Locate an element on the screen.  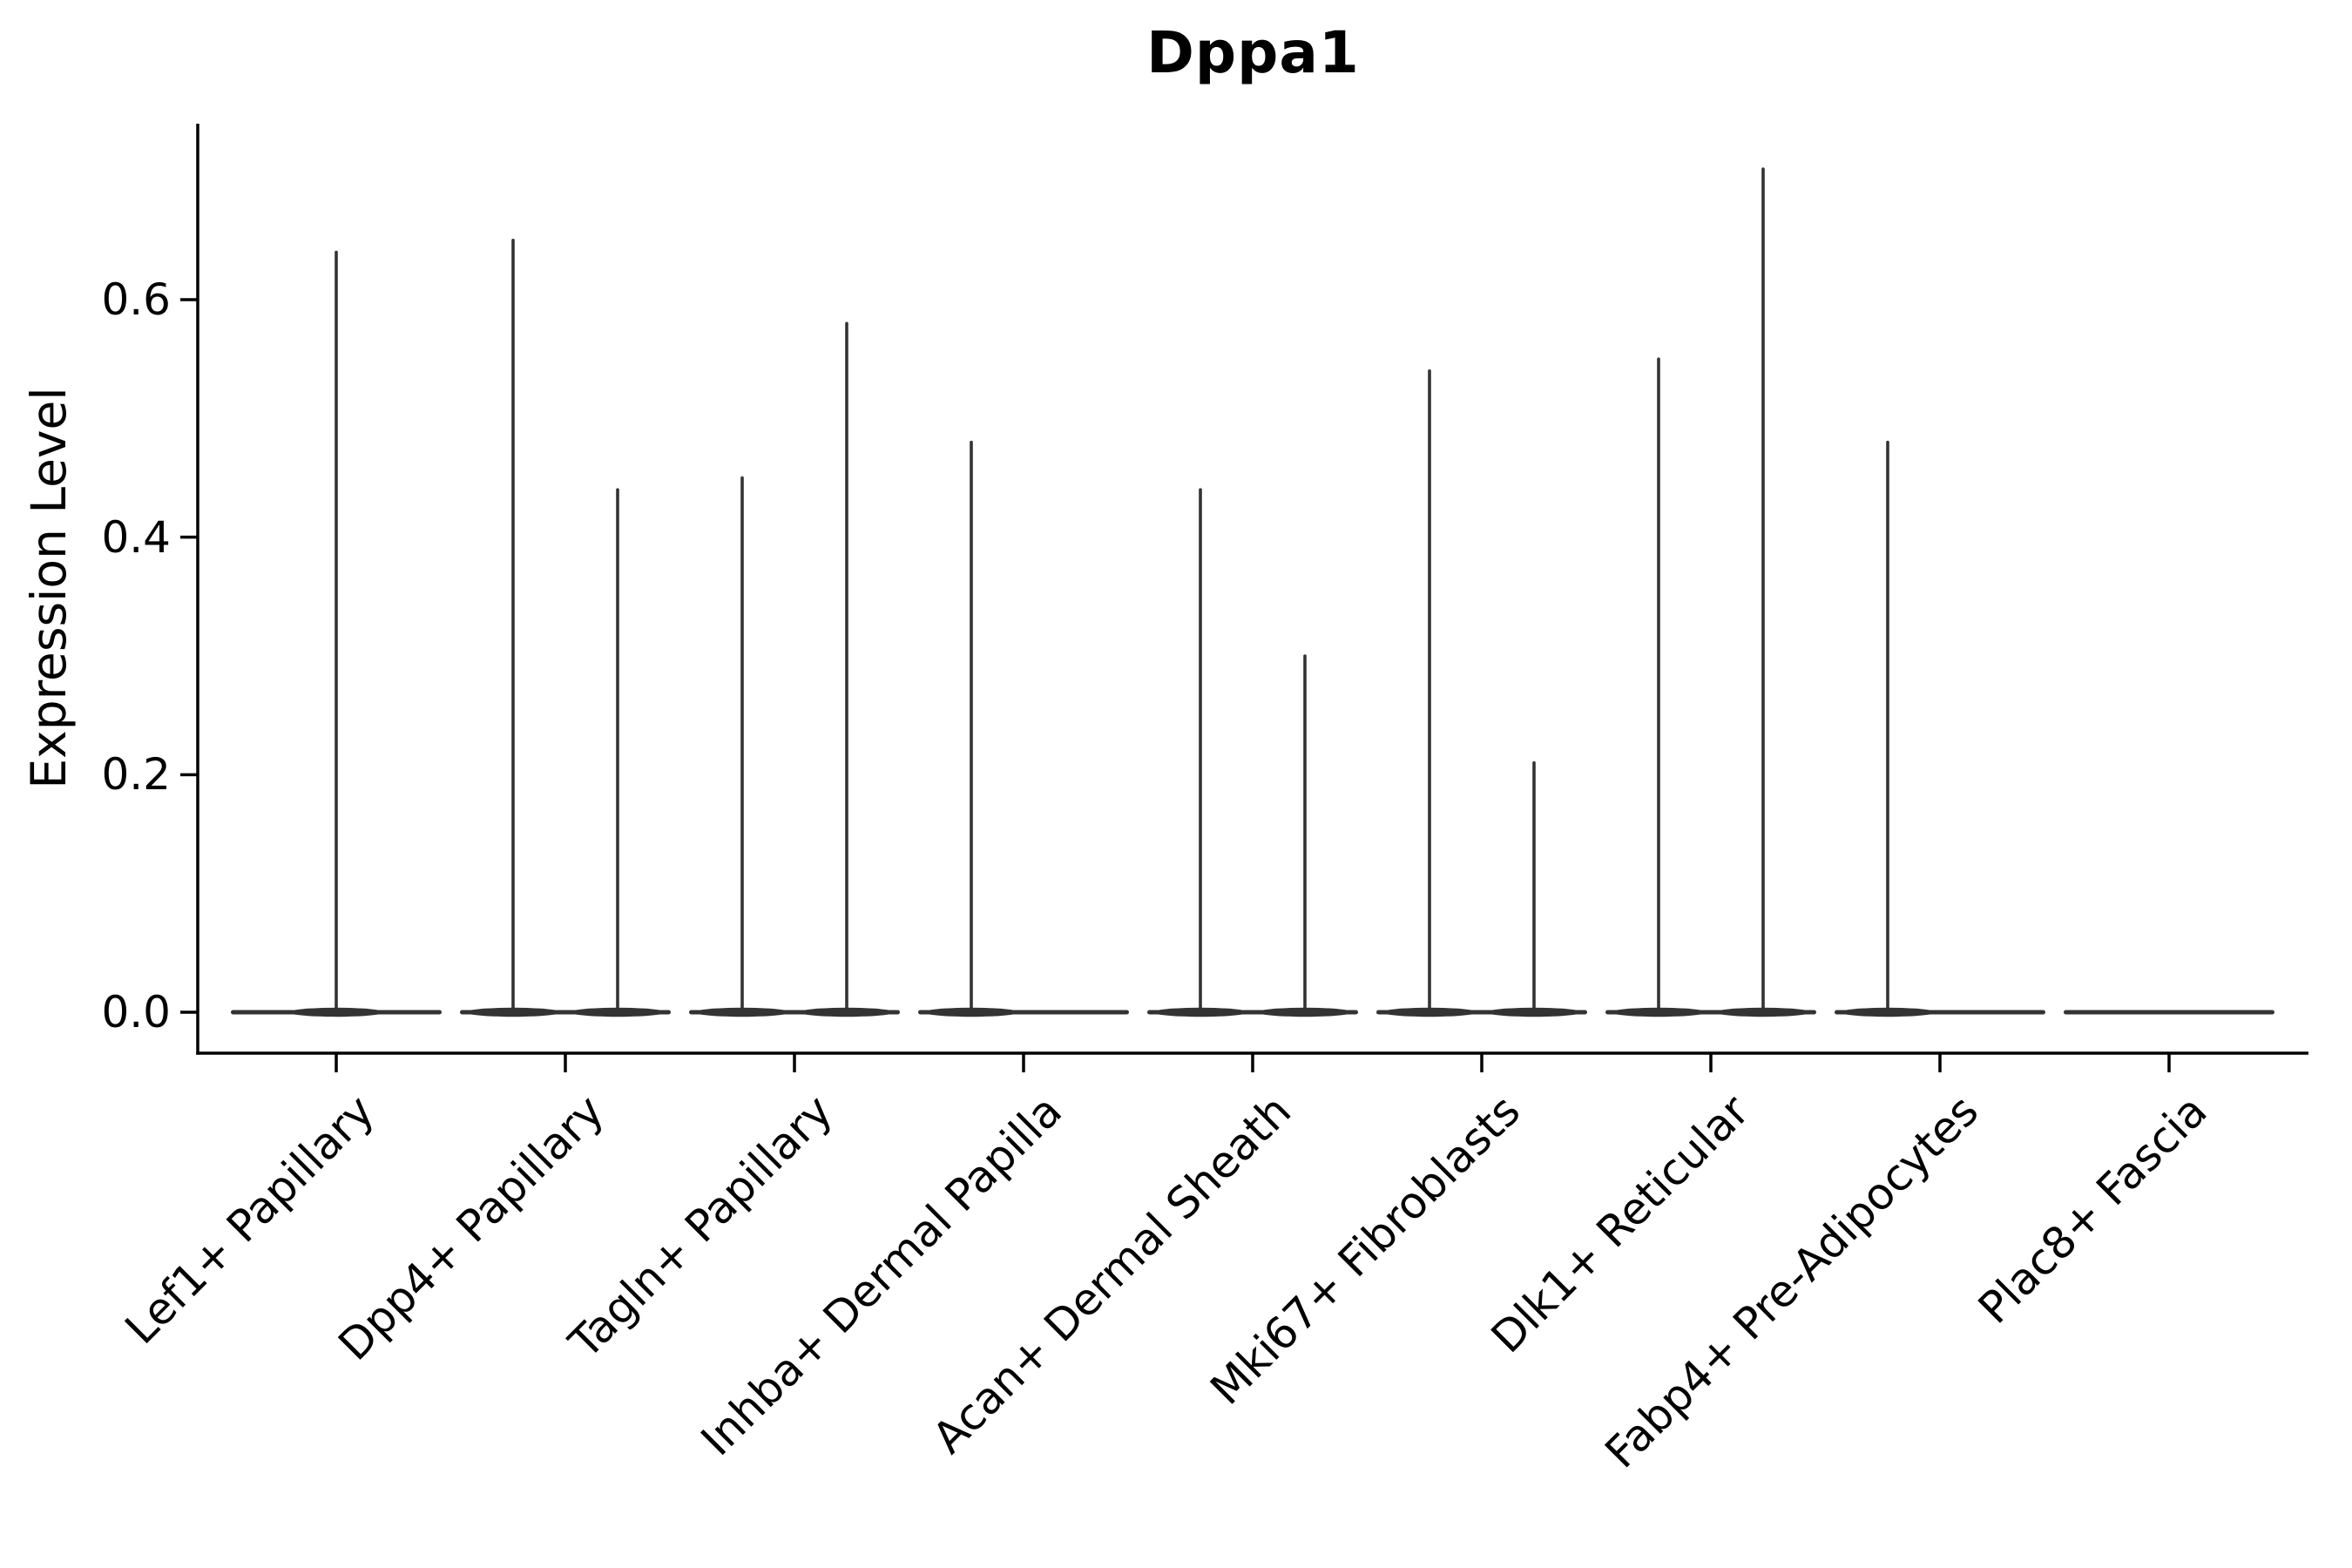
chart-title: Dppa1 is located at coordinates (1253, 52).